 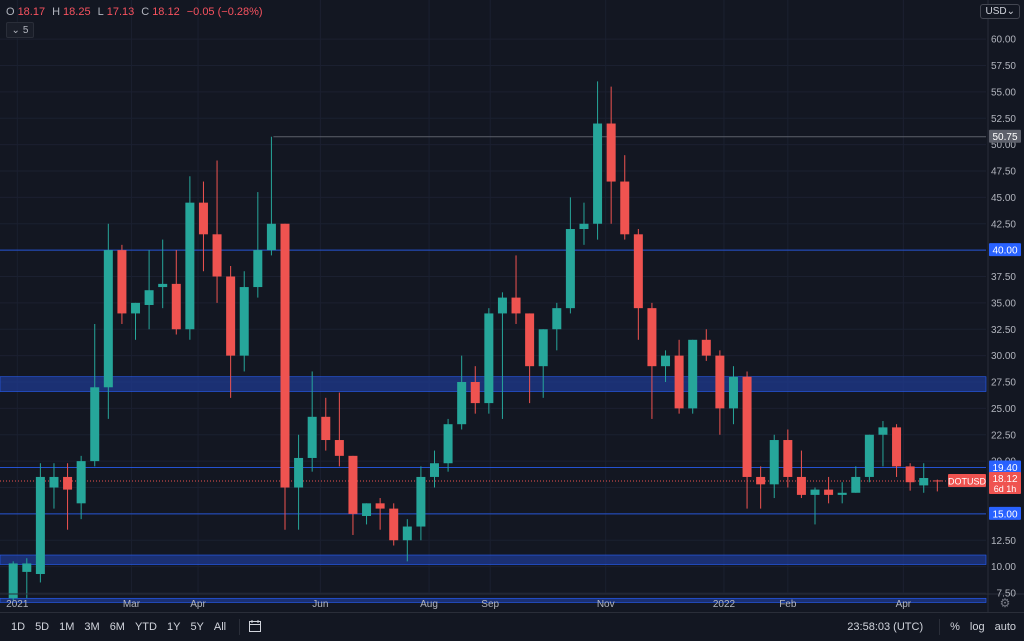 What do you see at coordinates (1005, 489) in the screenshot?
I see `bar-countdown: 6d 1h` at bounding box center [1005, 489].